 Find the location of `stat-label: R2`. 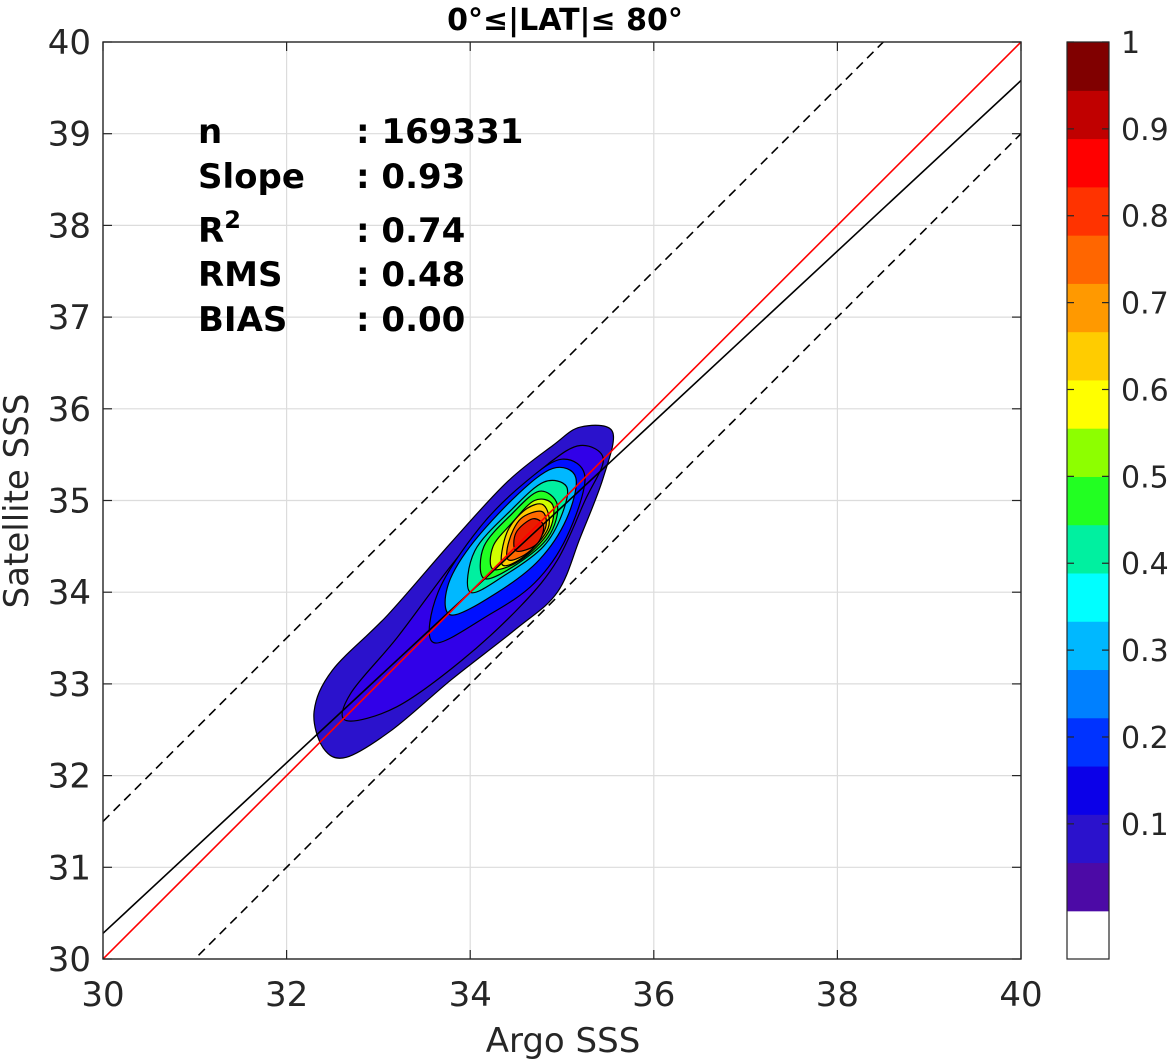

stat-label: R2 is located at coordinates (219, 228).